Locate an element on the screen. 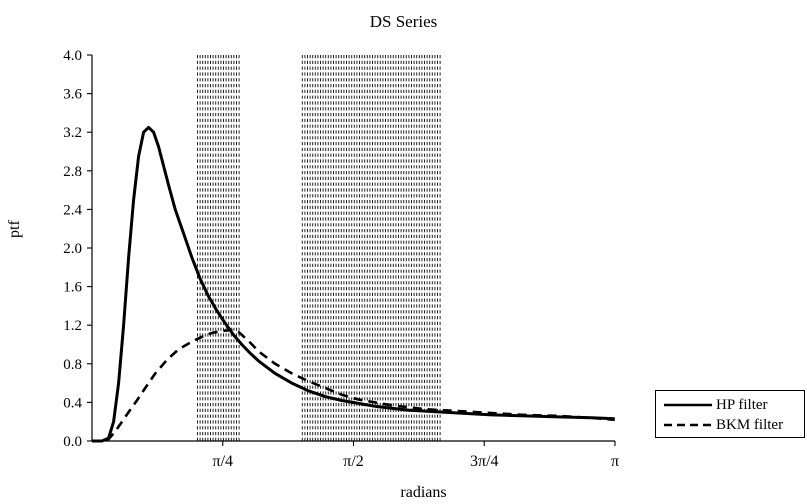 Image resolution: width=807 pixels, height=504 pixels. x-tick-label: π/2 is located at coordinates (353, 461).